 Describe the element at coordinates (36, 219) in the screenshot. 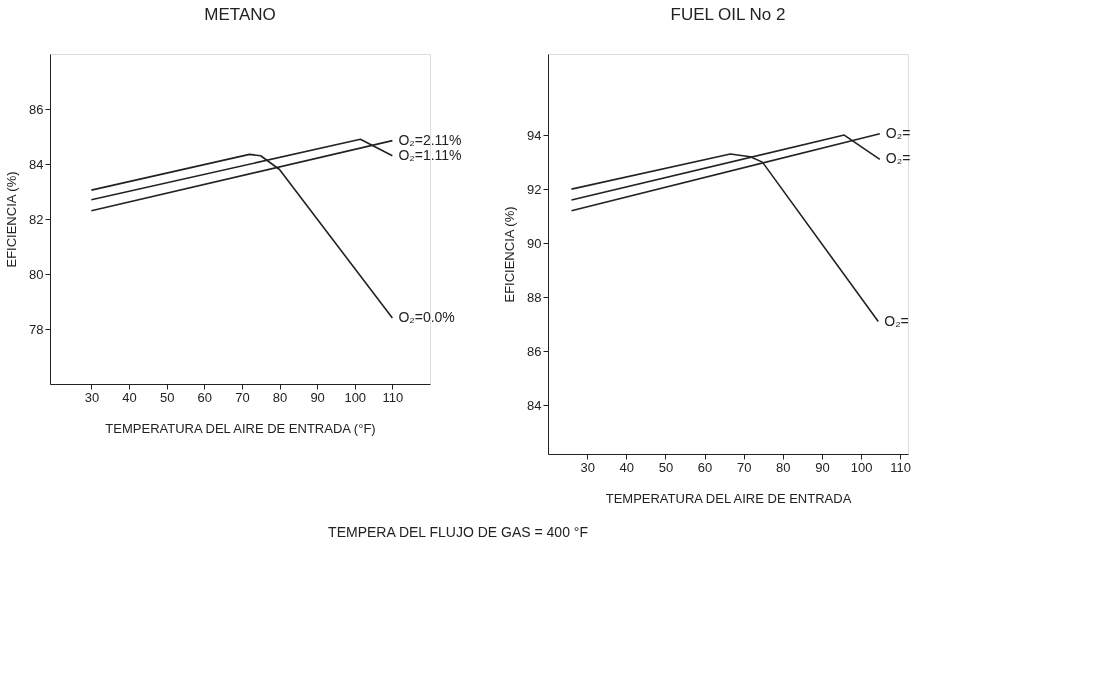

I see `y-tick-label: 82` at that location.